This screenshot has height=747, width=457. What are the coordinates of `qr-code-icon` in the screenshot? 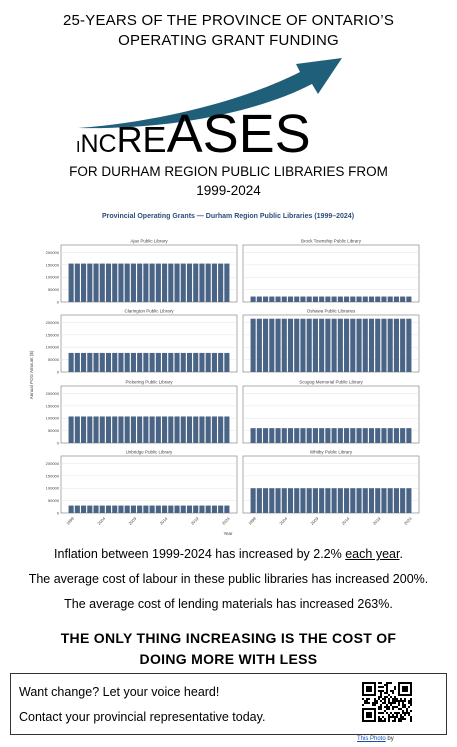 It's located at (387, 702).